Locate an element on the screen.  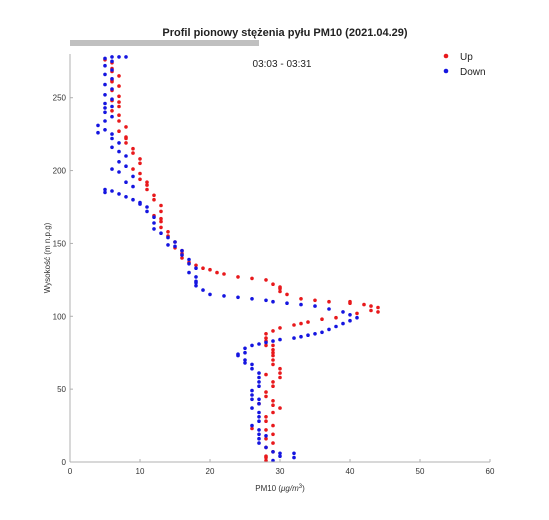
progress-bar-fill is located at coordinates (164, 43).